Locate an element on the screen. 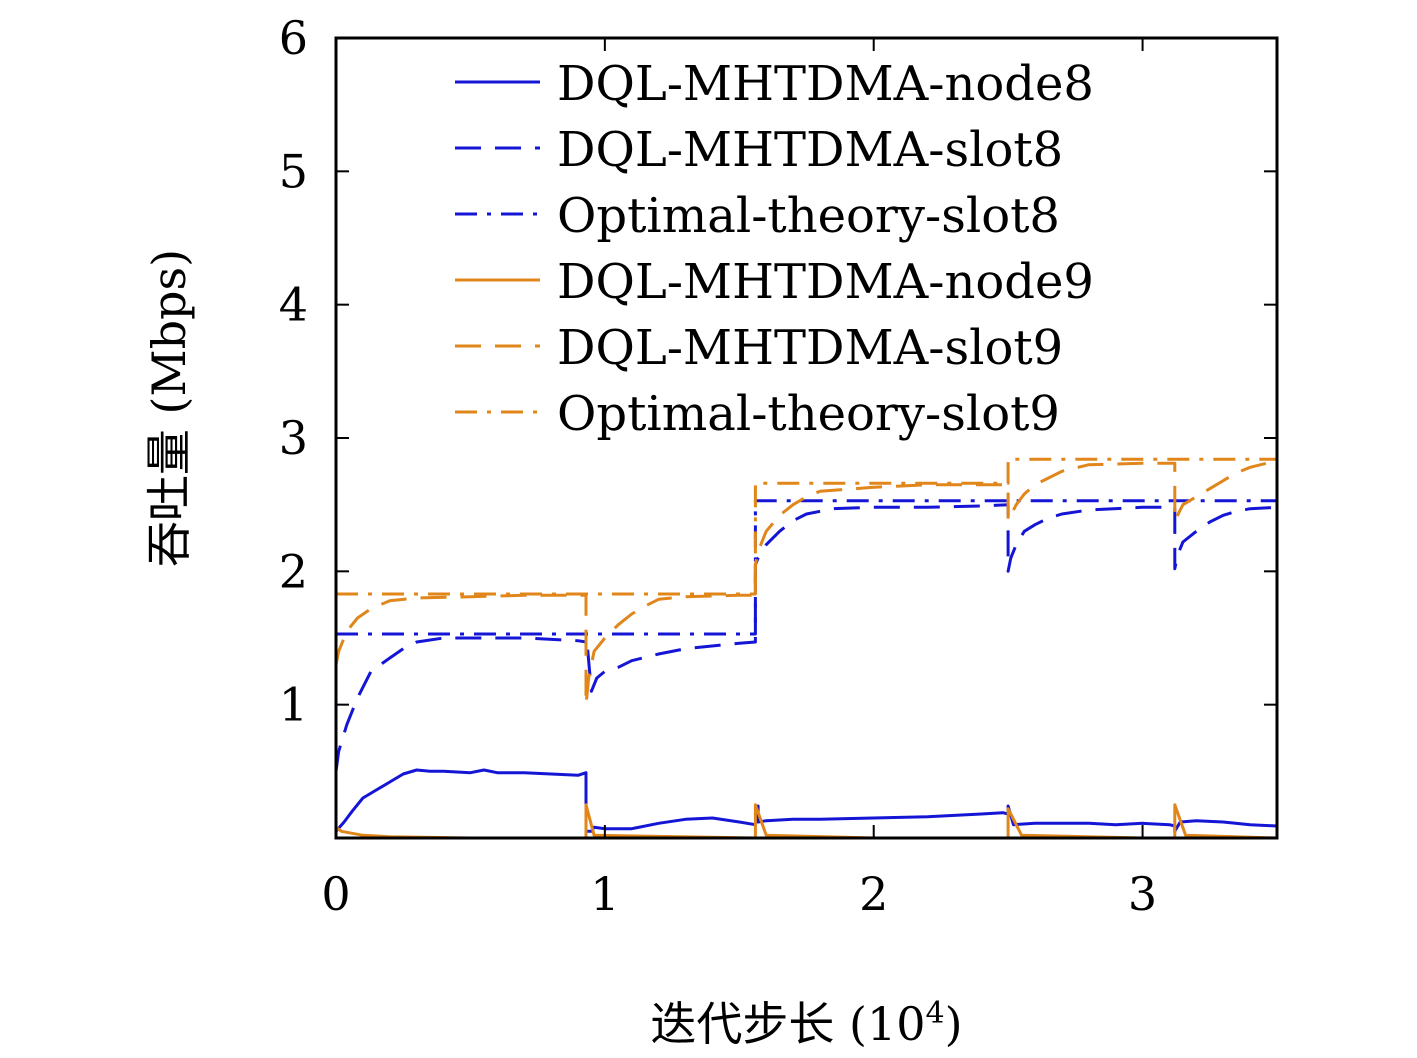  y-tick-label: 2 is located at coordinates (293, 571).